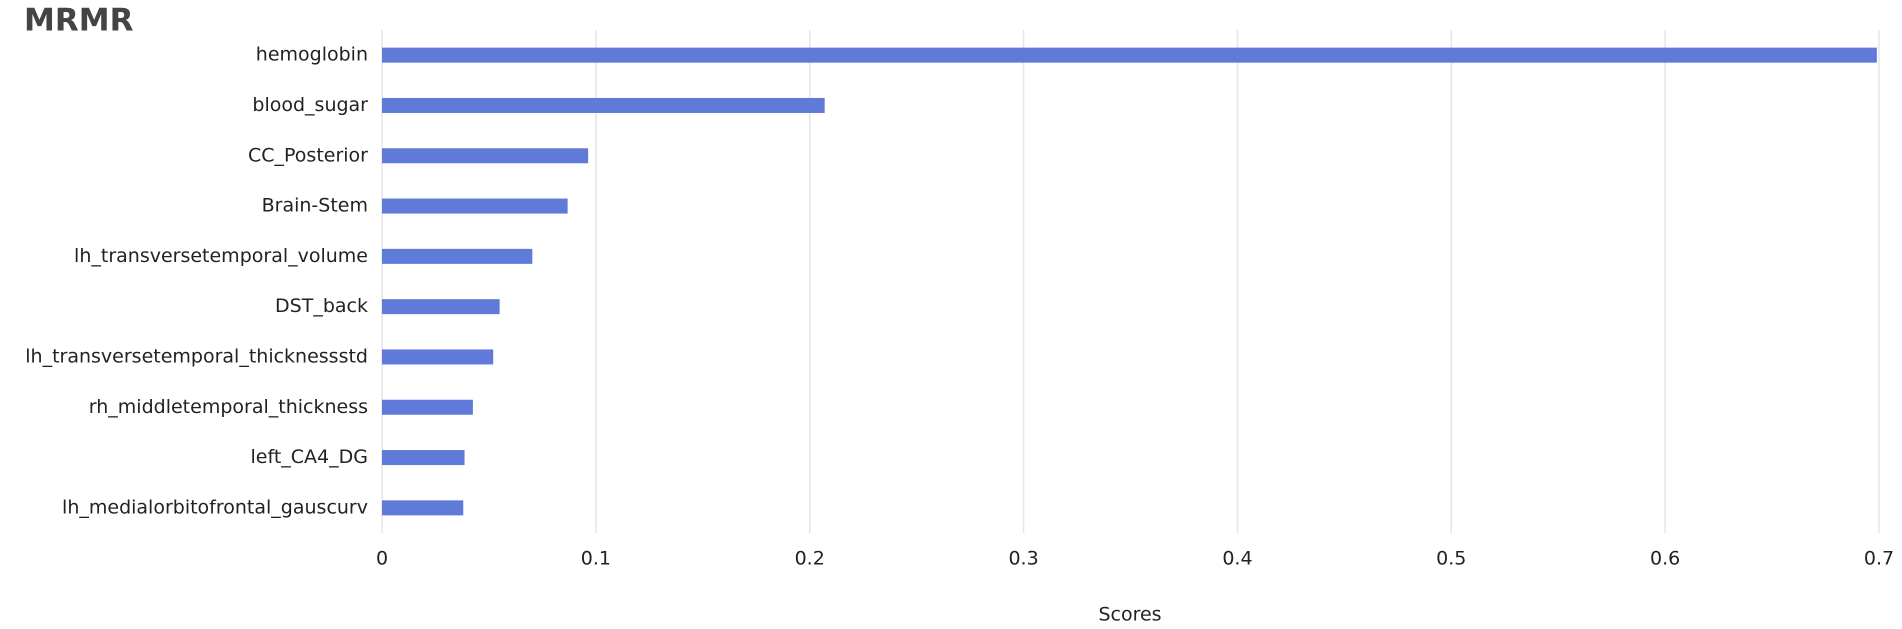 The image size is (1902, 629). I want to click on x-tick-label: 0, so click(382, 559).